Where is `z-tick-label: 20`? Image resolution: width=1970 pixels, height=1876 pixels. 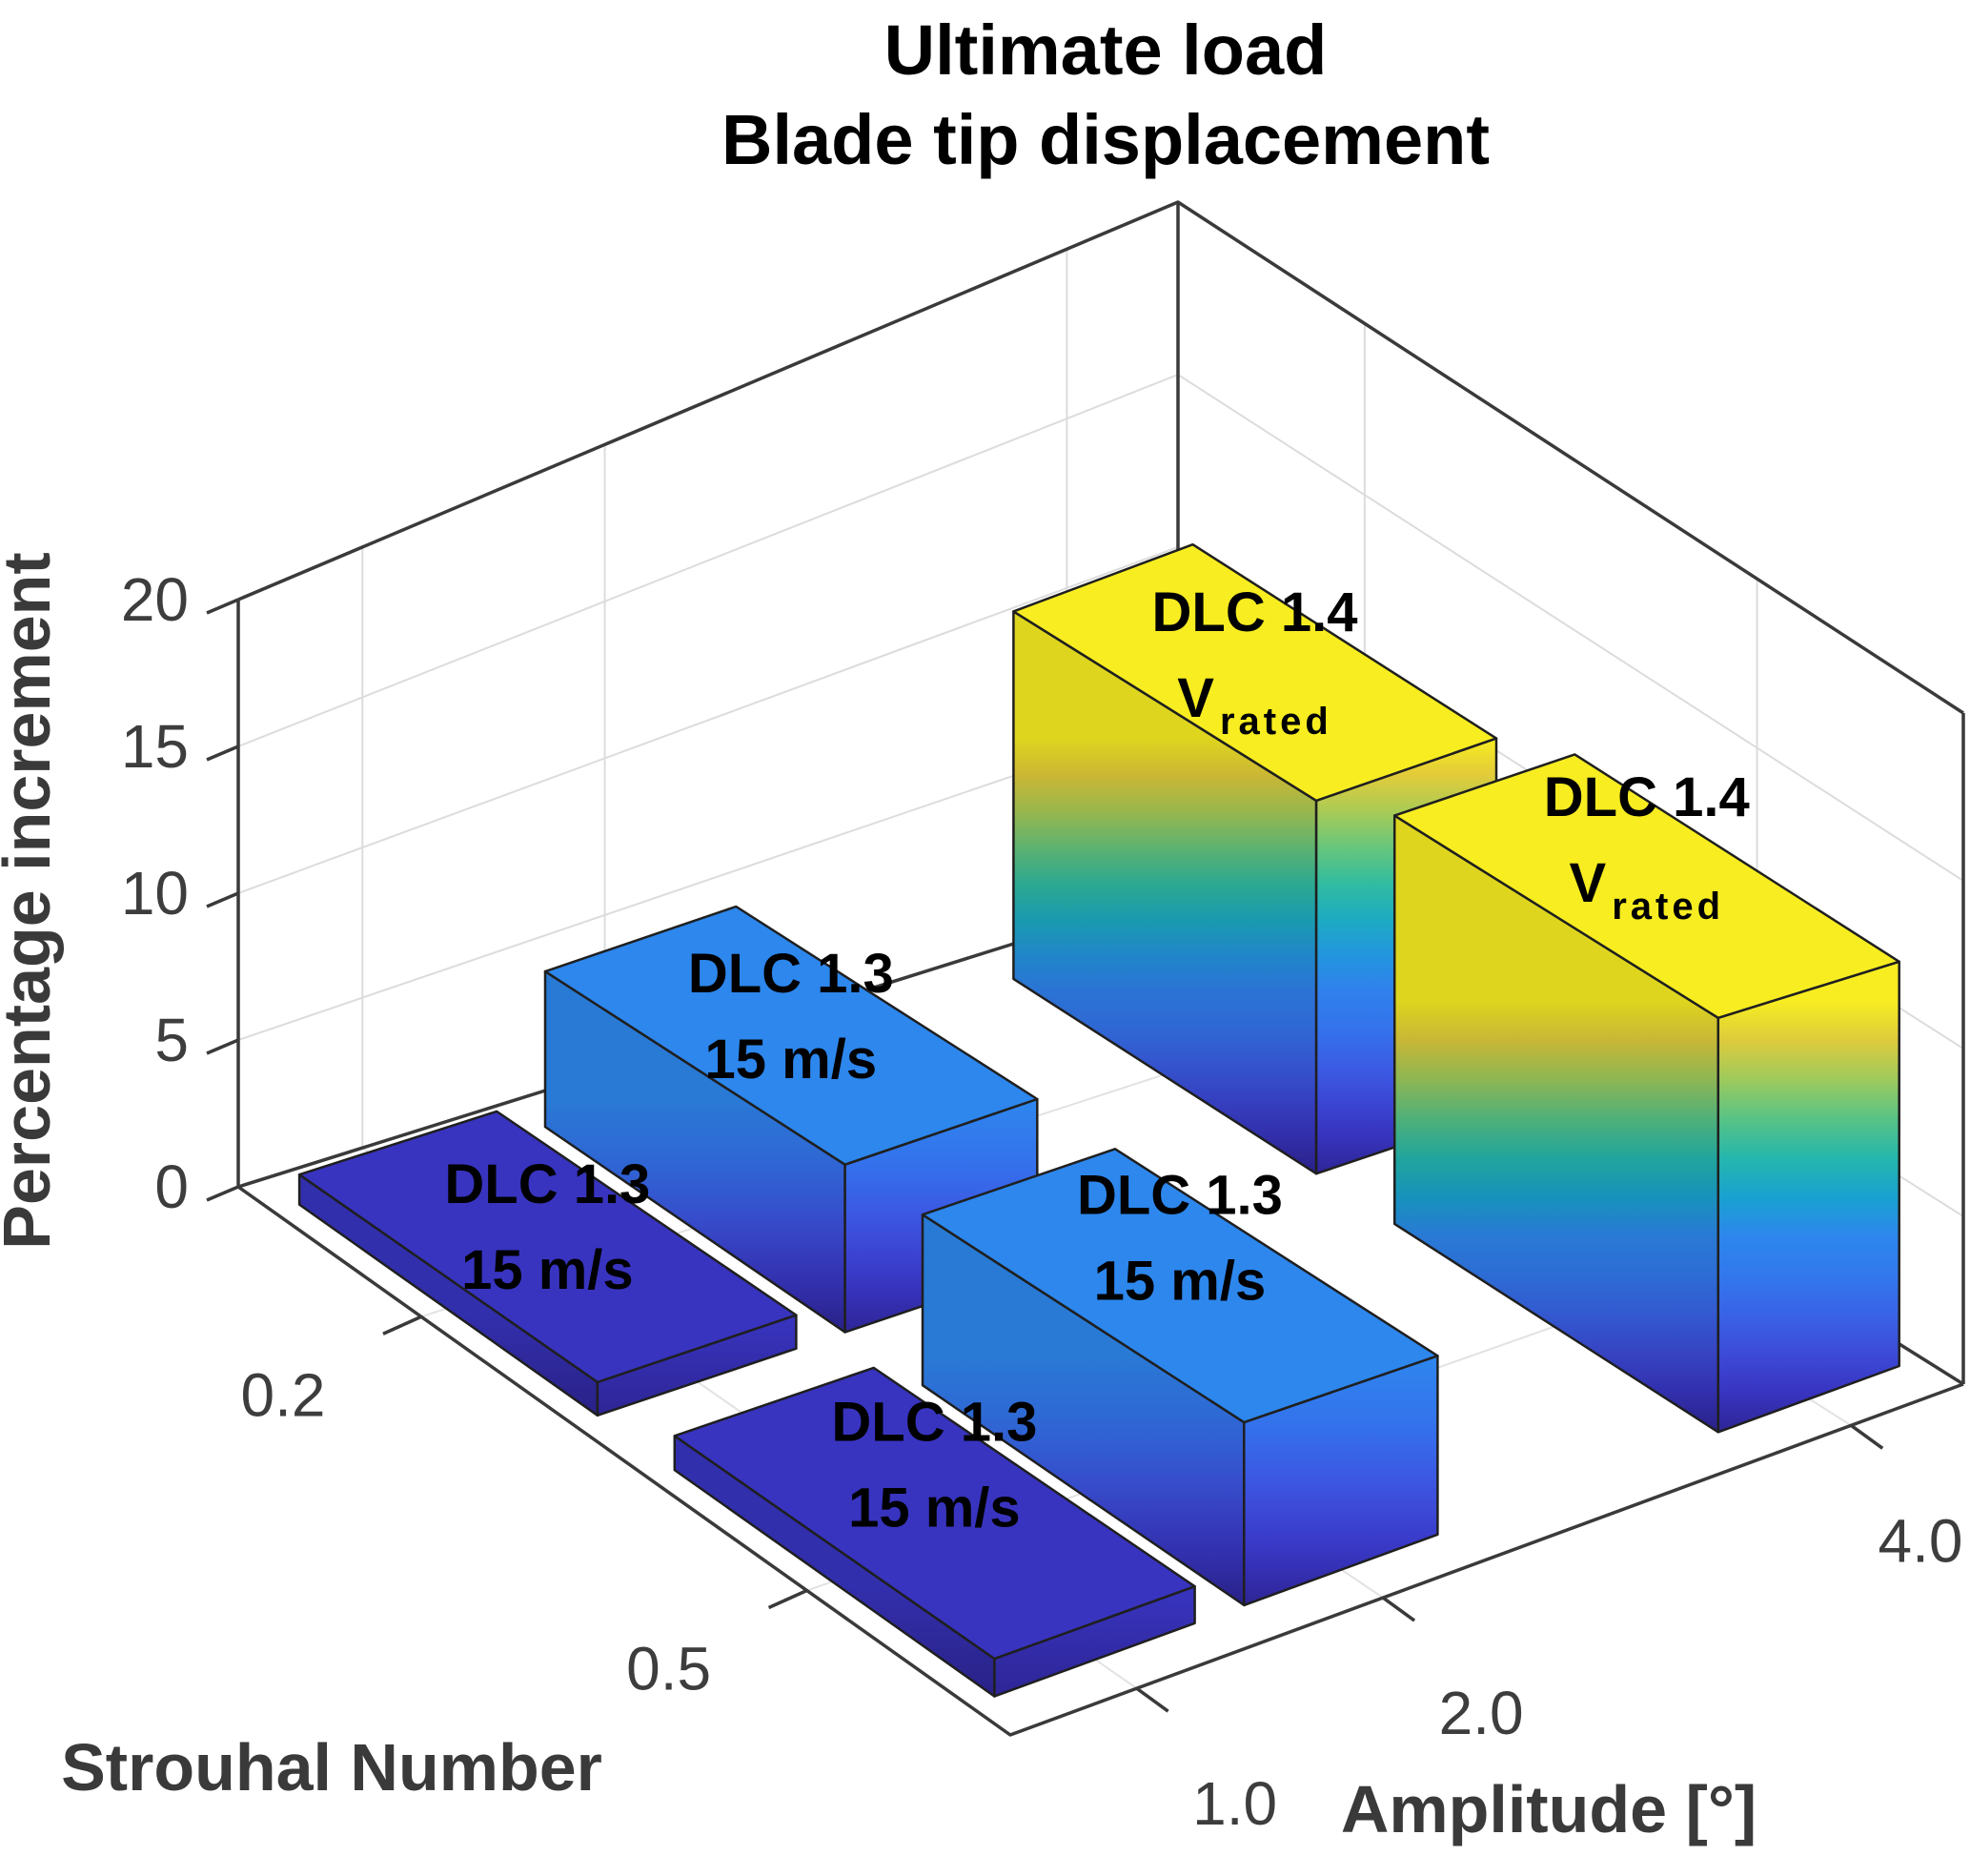 z-tick-label: 20 is located at coordinates (155, 599).